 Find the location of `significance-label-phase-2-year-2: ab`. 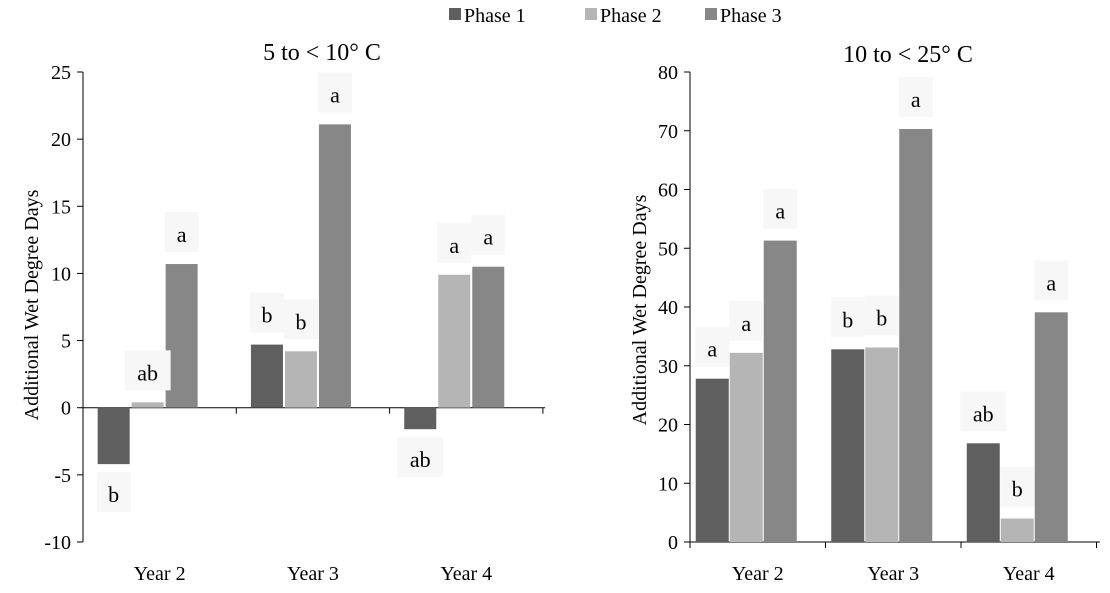

significance-label-phase-2-year-2: ab is located at coordinates (147, 372).